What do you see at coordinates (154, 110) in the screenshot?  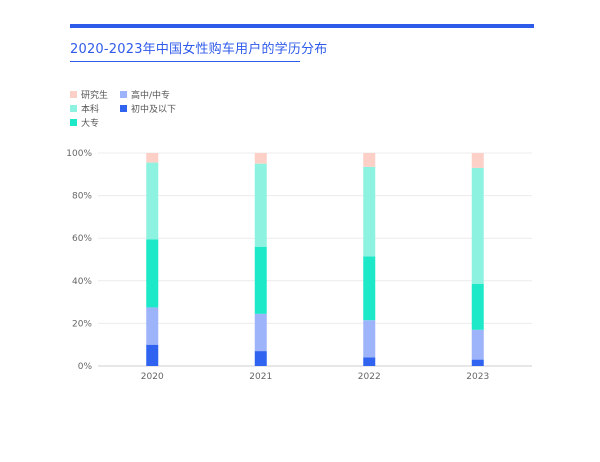 I see `legend-label: 初中及以下` at bounding box center [154, 110].